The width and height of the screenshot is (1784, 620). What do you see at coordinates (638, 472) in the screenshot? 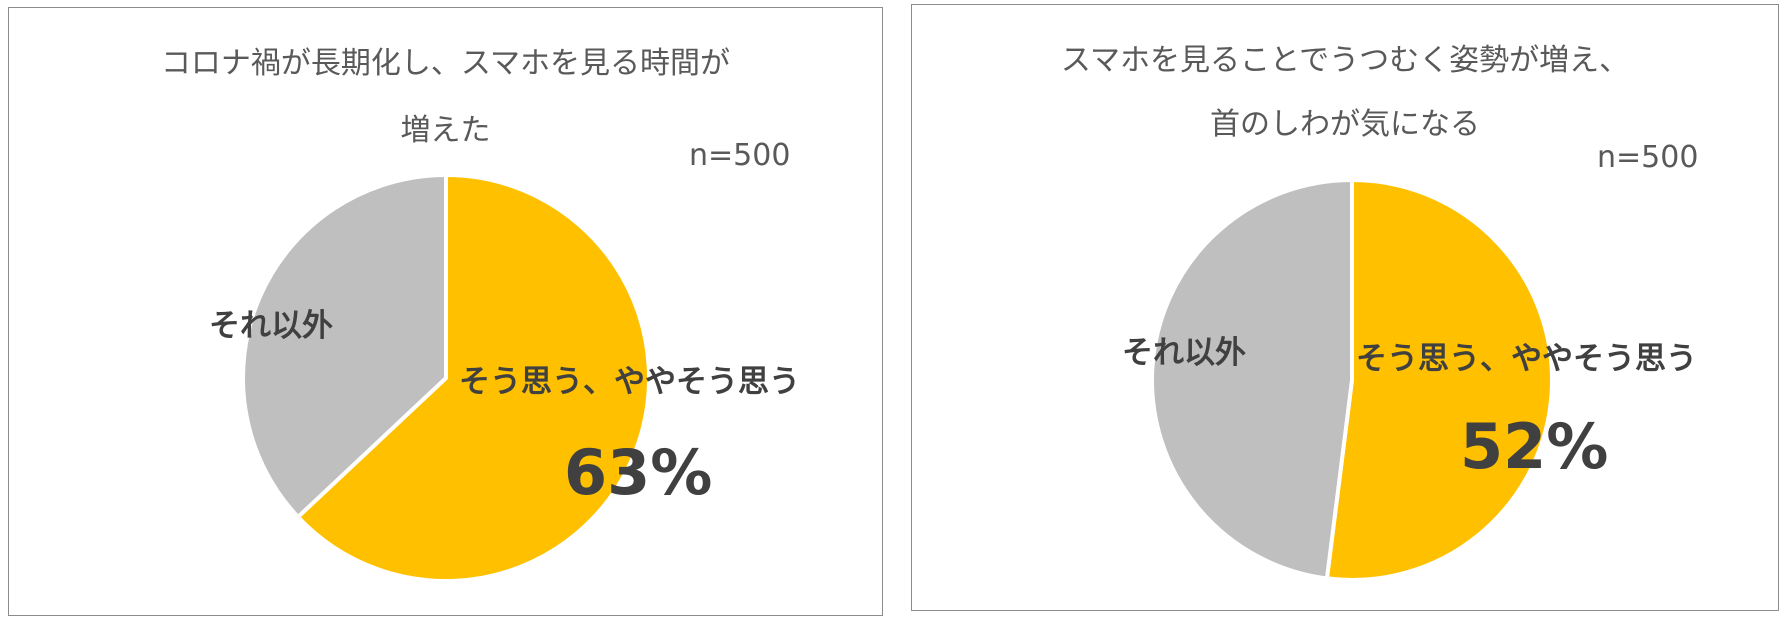
I see `slice-value-agree: 63%` at bounding box center [638, 472].